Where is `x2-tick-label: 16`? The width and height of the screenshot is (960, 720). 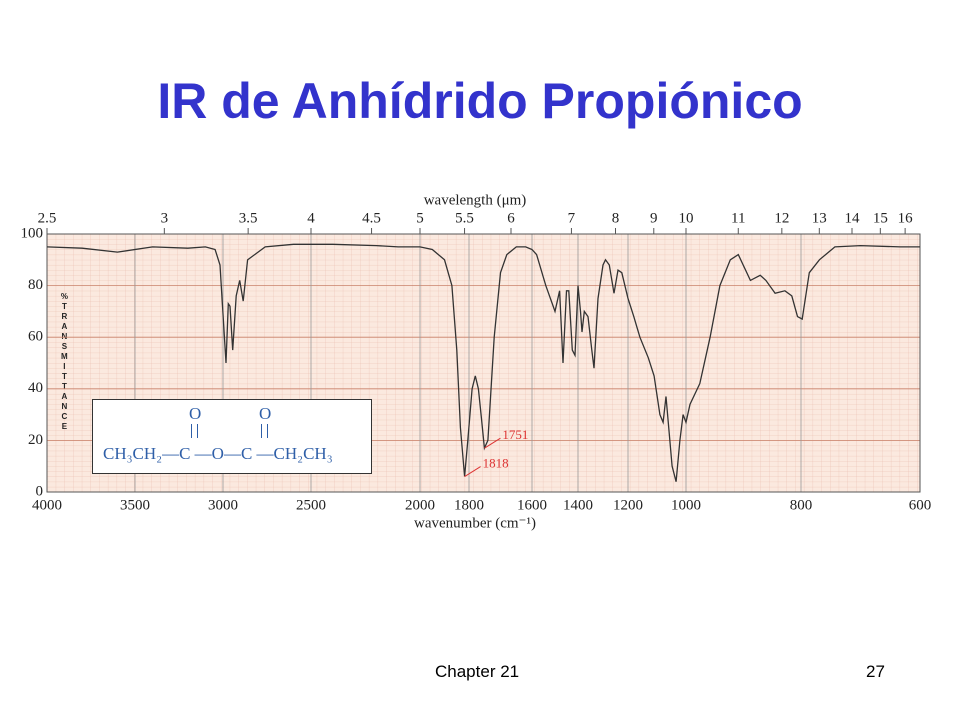 x2-tick-label: 16 is located at coordinates (906, 218).